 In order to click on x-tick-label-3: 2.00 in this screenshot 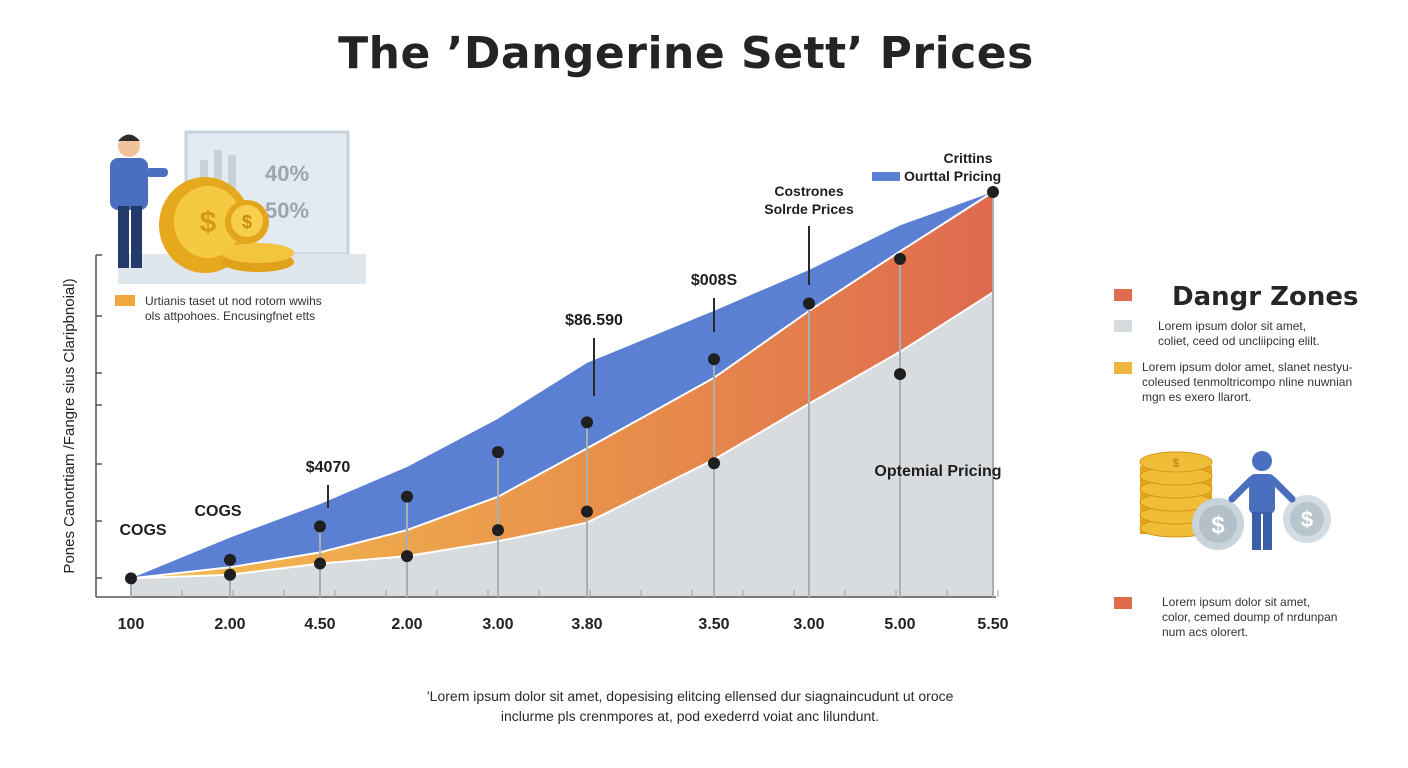, I will do `click(406, 624)`.